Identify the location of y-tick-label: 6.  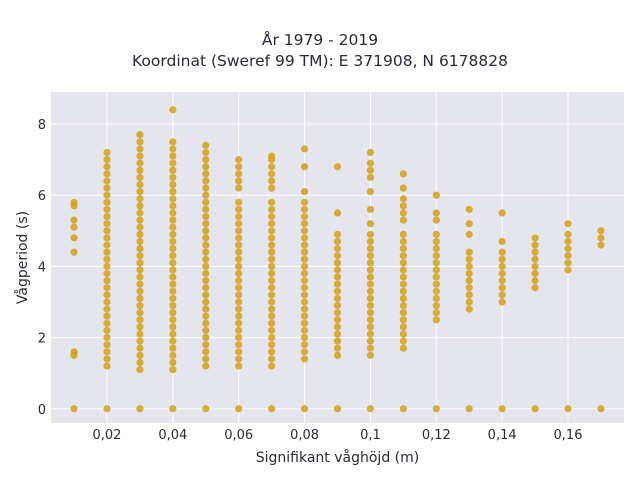
(42, 196).